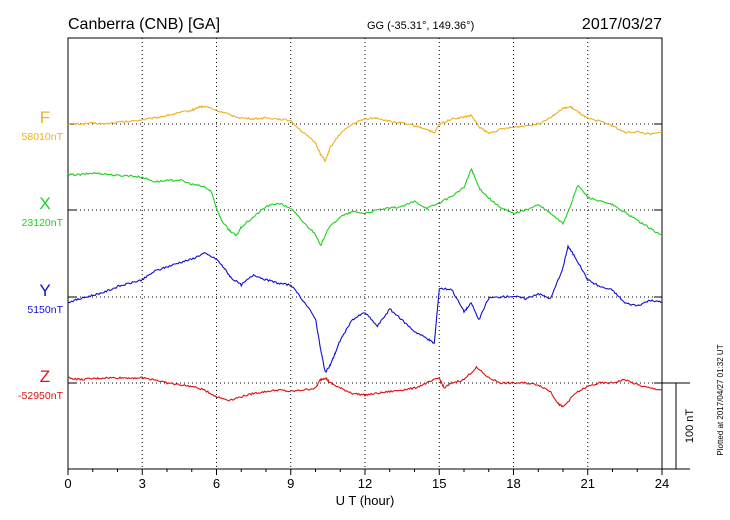  Describe the element at coordinates (690, 426) in the screenshot. I see `scale-bar-label: 100 nT` at that location.